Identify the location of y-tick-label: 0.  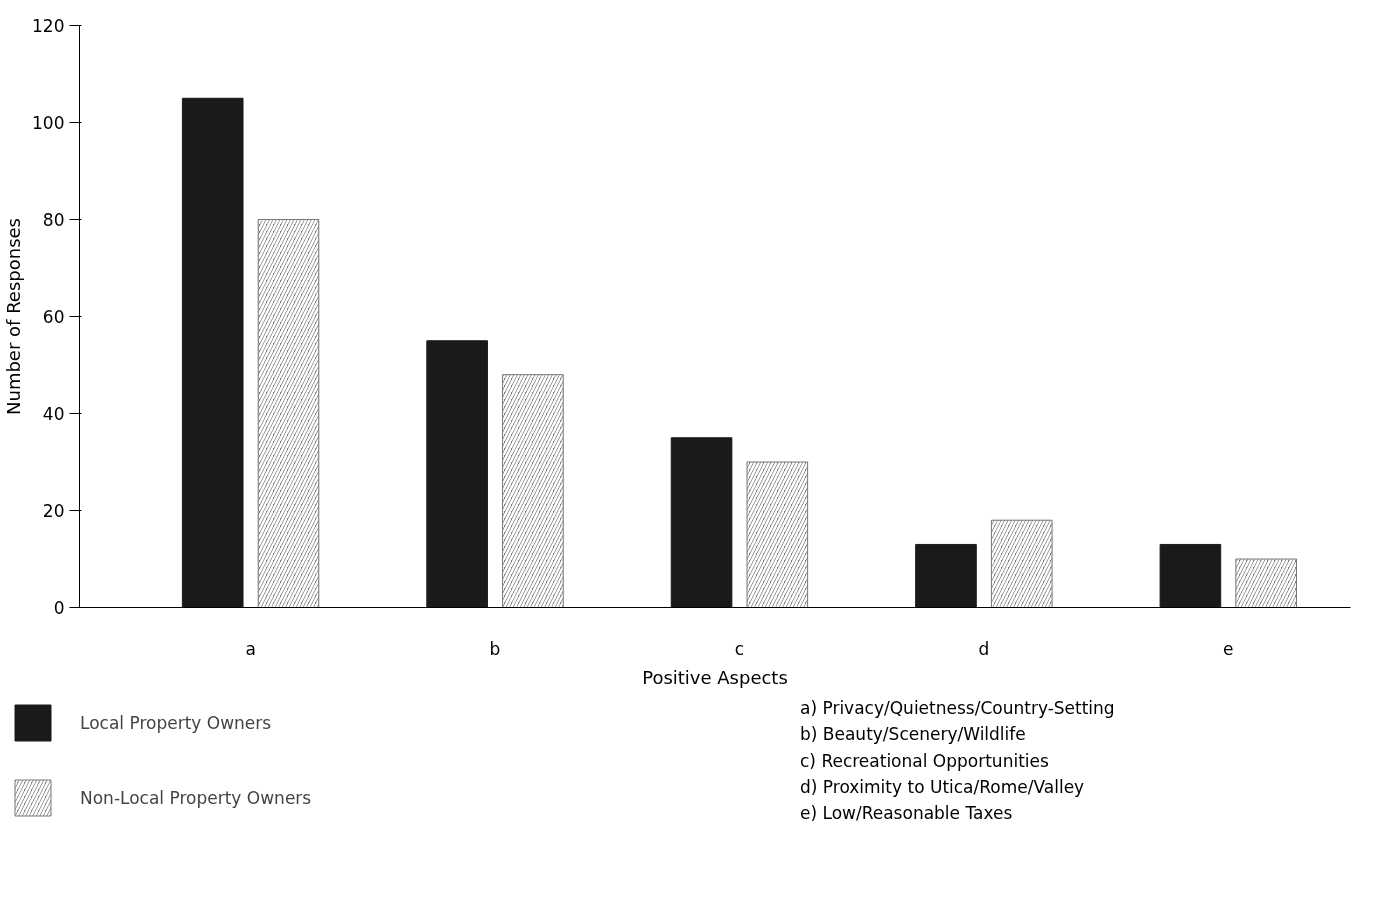
(59, 608).